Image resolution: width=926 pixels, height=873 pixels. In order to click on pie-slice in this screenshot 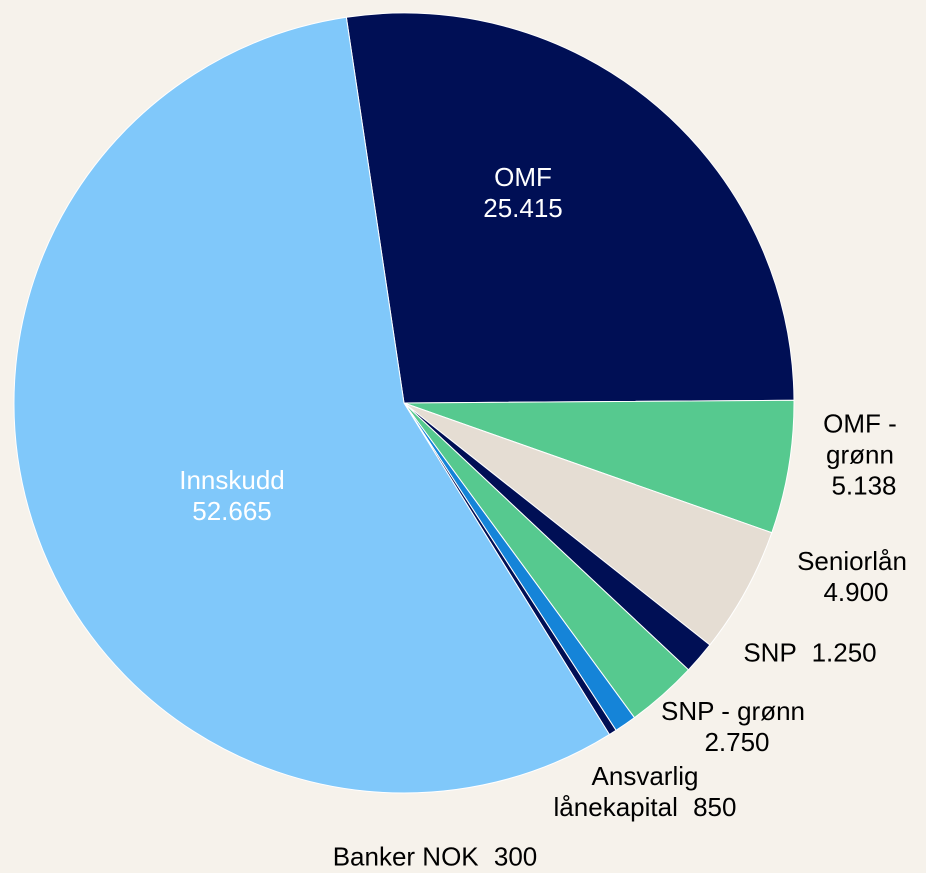, I will do `click(599, 466)`.